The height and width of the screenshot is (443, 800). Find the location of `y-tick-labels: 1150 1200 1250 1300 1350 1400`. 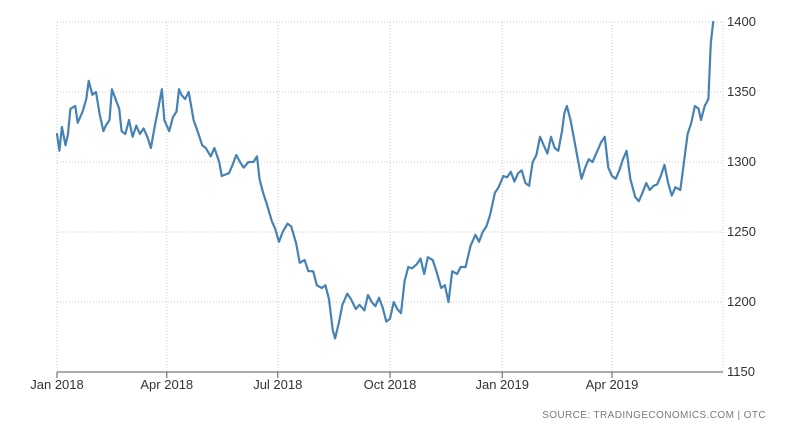

y-tick-labels: 1150 1200 1250 1300 1350 1400 is located at coordinates (741, 196).